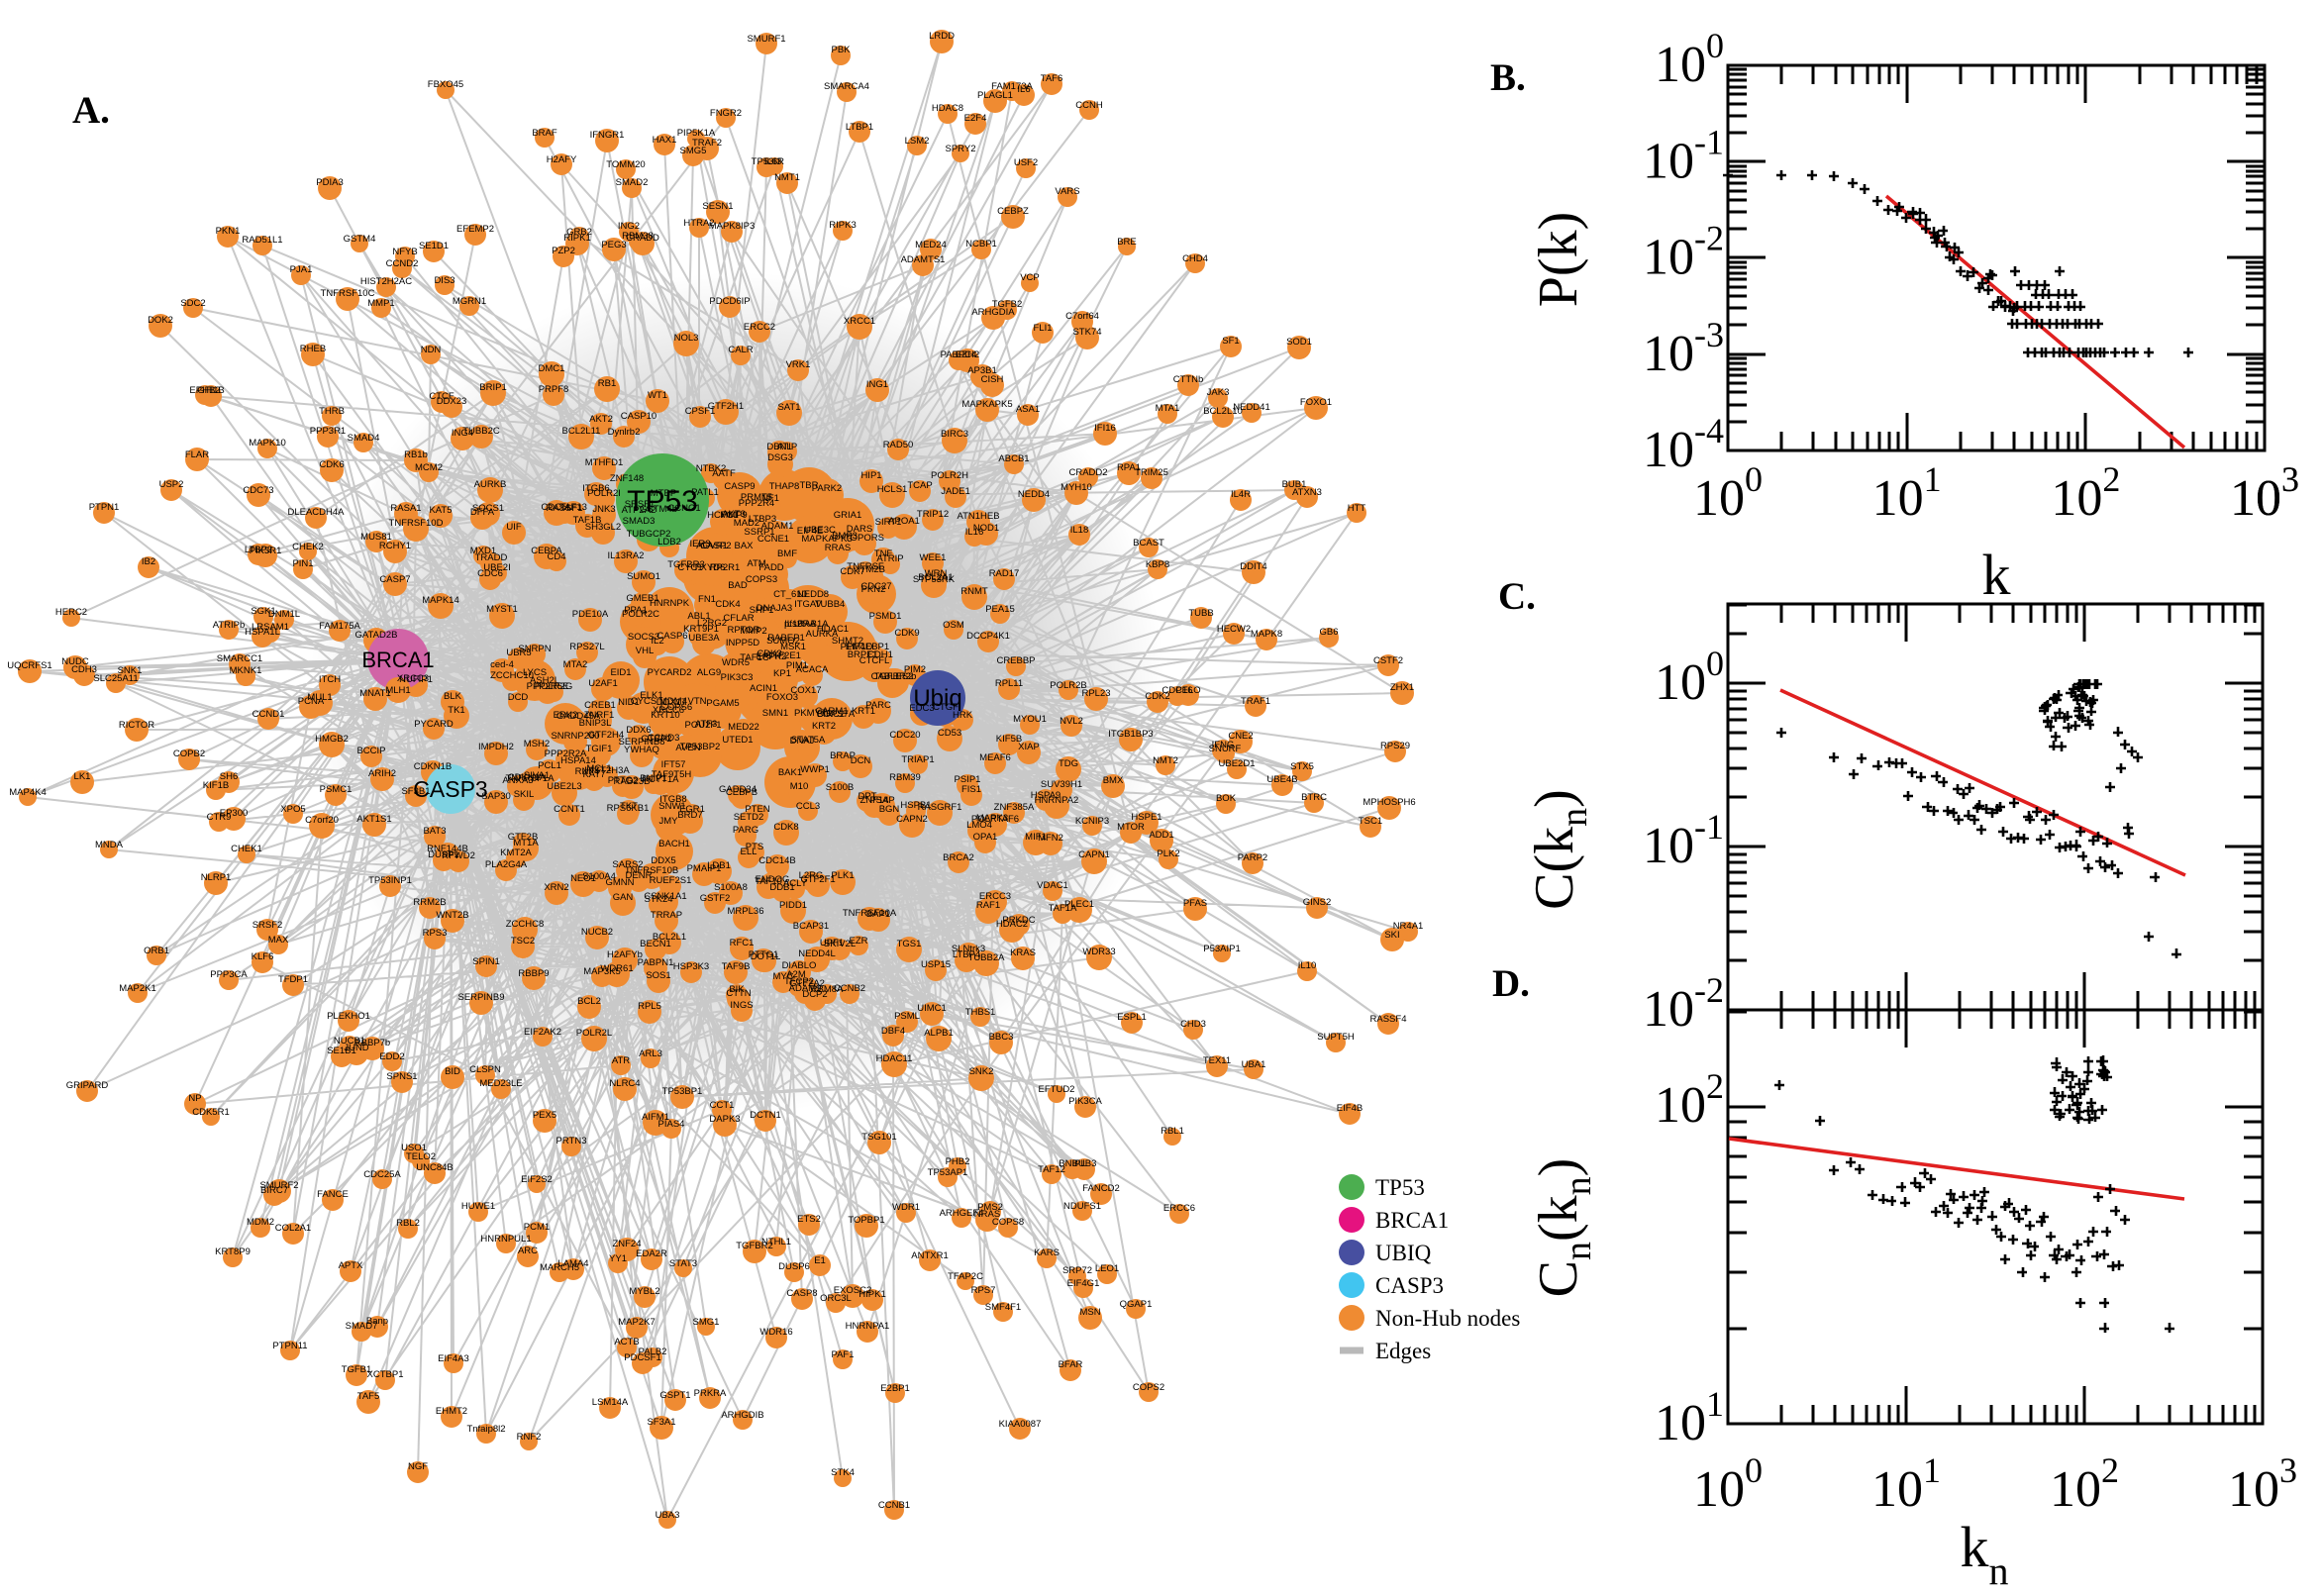 The image size is (2323, 1596). Describe the element at coordinates (1086, 332) in the screenshot. I see `svg-text: STK74` at that location.